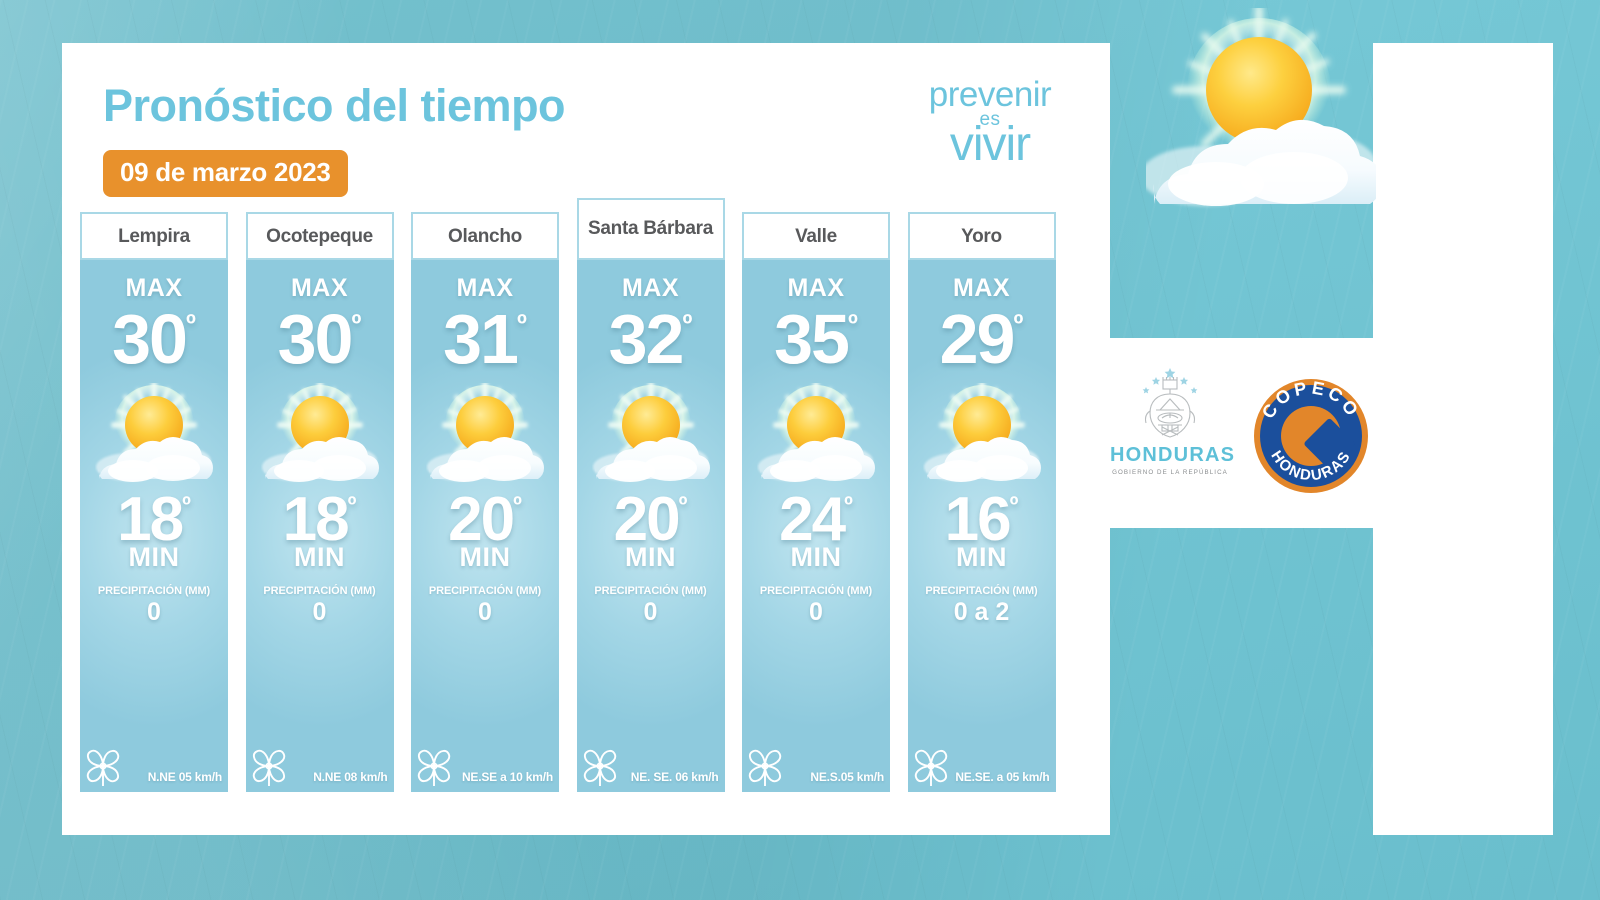 Image resolution: width=1600 pixels, height=900 pixels. I want to click on forecast-card: Yoro MAX 29 º, so click(981, 502).